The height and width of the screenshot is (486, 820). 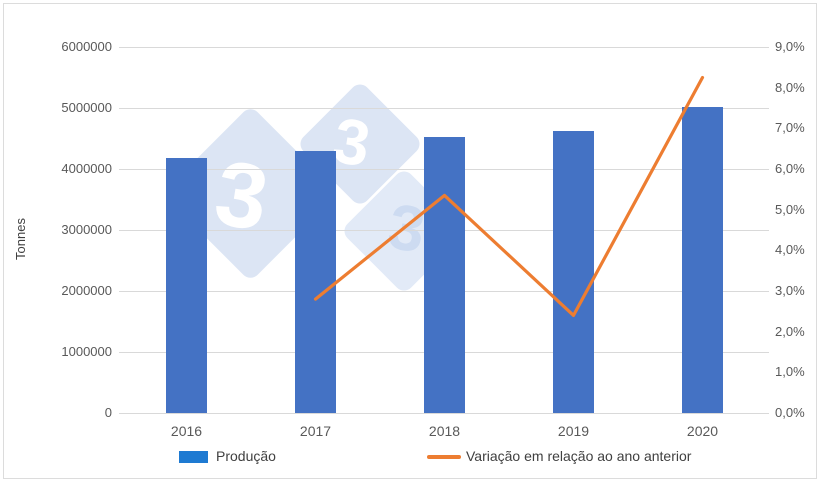 I want to click on right-axis-tick-label: 2,0%, so click(x=790, y=331).